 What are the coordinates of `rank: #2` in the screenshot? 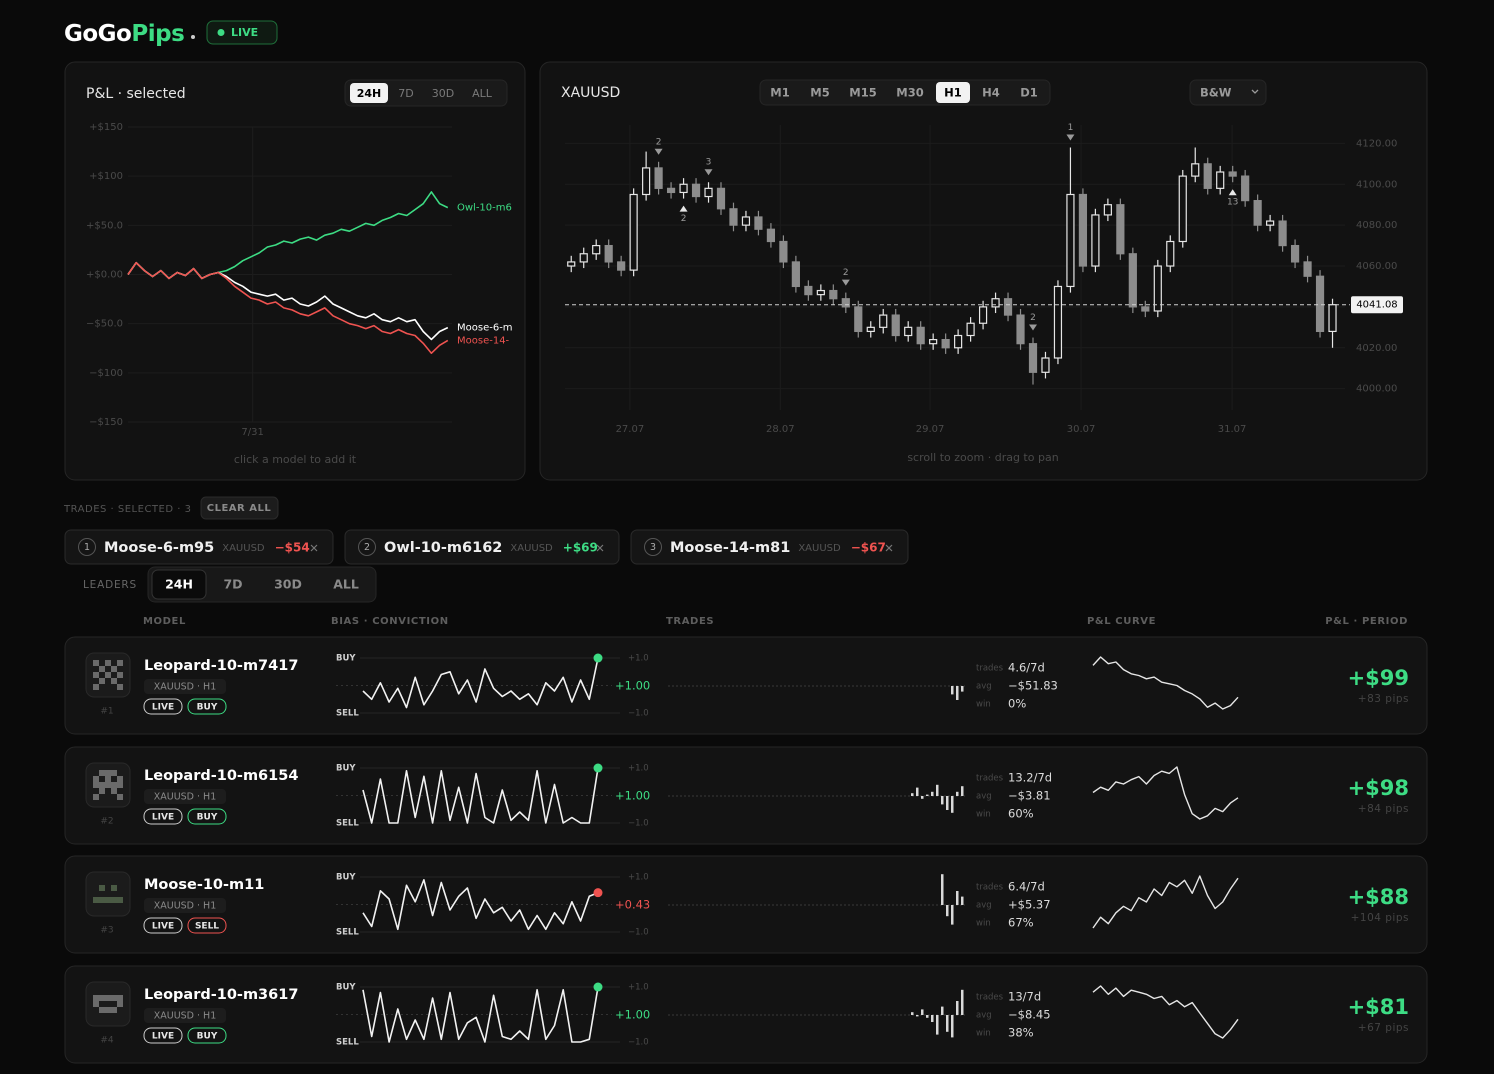 It's located at (106, 822).